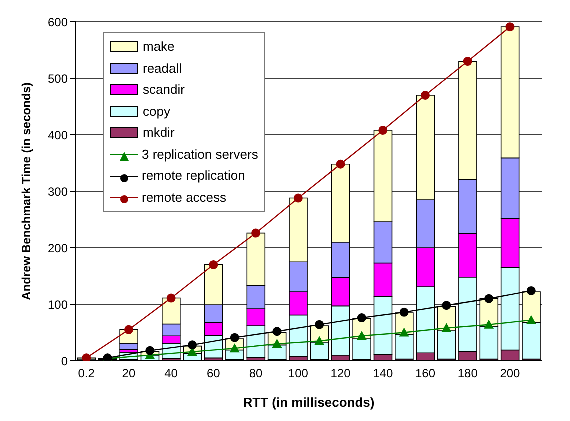 This screenshot has height=421, width=570. What do you see at coordinates (184, 197) in the screenshot?
I see `legend-label: remote access` at bounding box center [184, 197].